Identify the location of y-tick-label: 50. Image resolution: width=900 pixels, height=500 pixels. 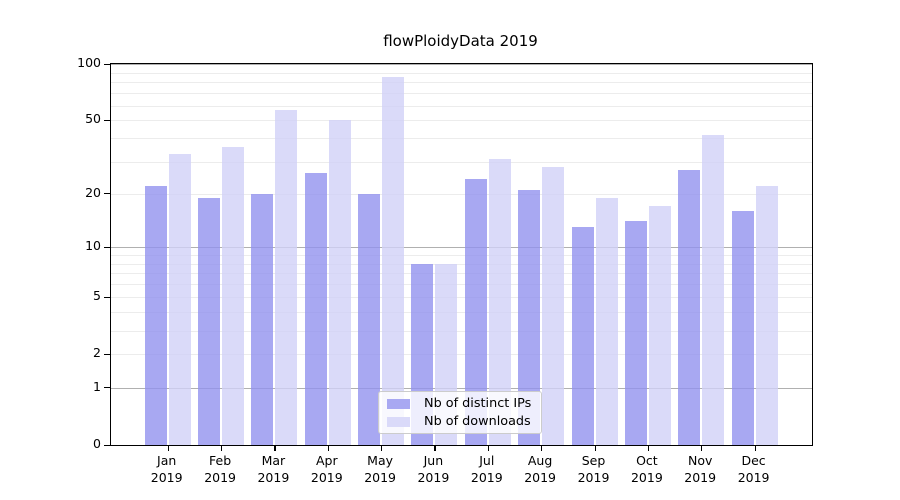
(93, 119).